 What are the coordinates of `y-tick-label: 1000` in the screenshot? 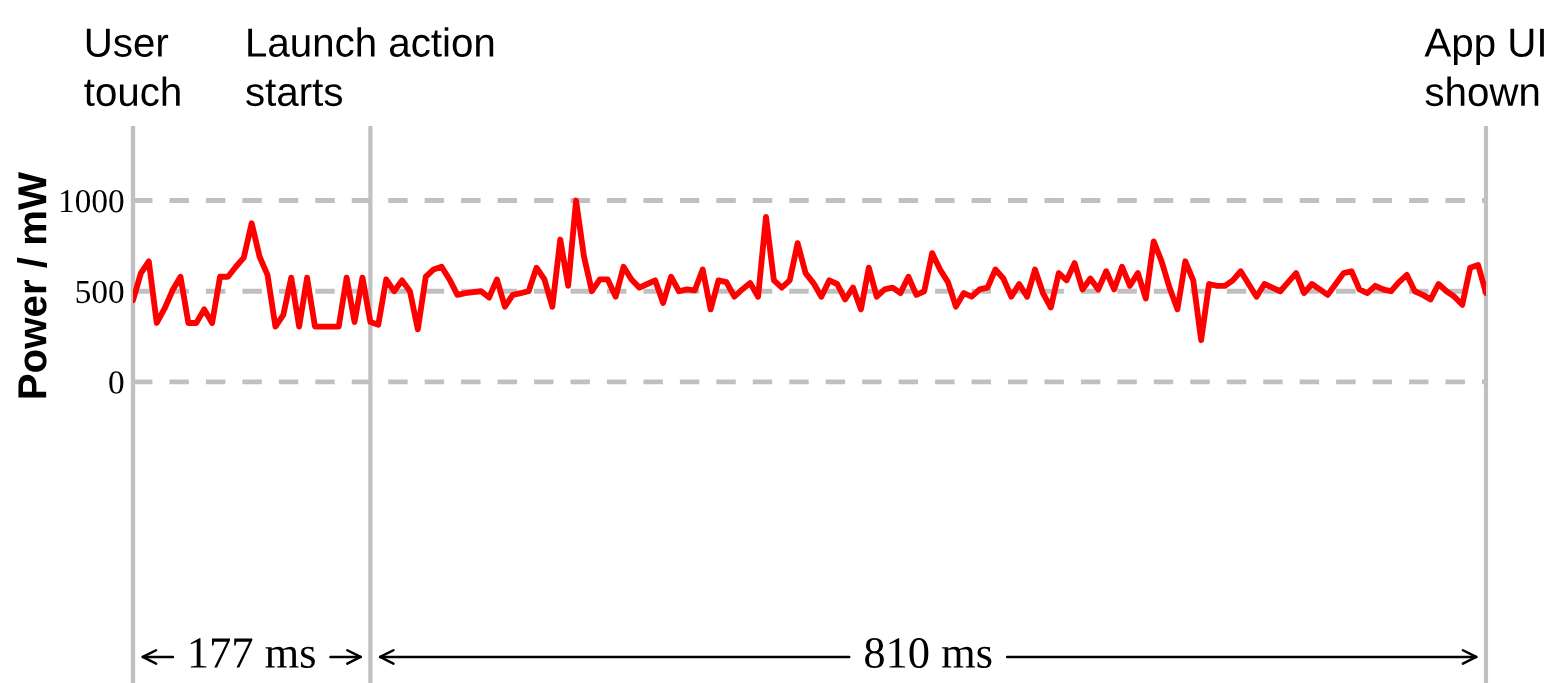 It's located at (92, 201).